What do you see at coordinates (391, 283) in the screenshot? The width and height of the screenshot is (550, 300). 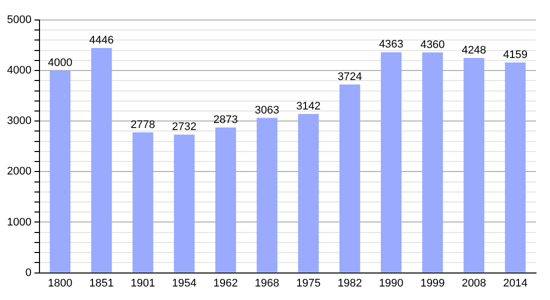 I see `x-tick-label: 1990` at bounding box center [391, 283].